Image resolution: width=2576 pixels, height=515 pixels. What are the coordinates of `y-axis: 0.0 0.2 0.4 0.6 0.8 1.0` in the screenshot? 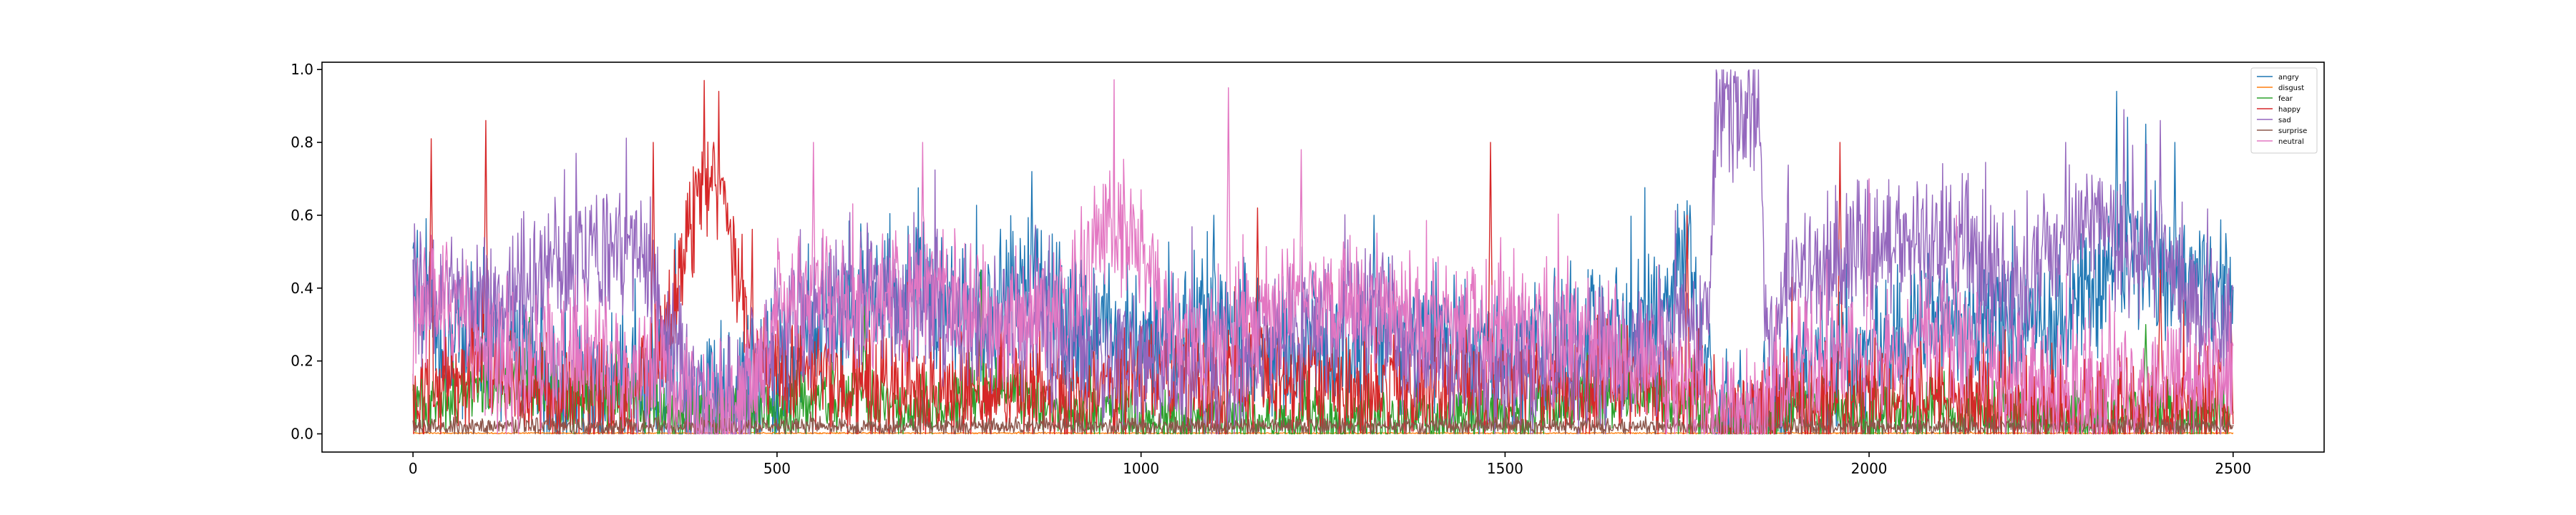 It's located at (306, 252).